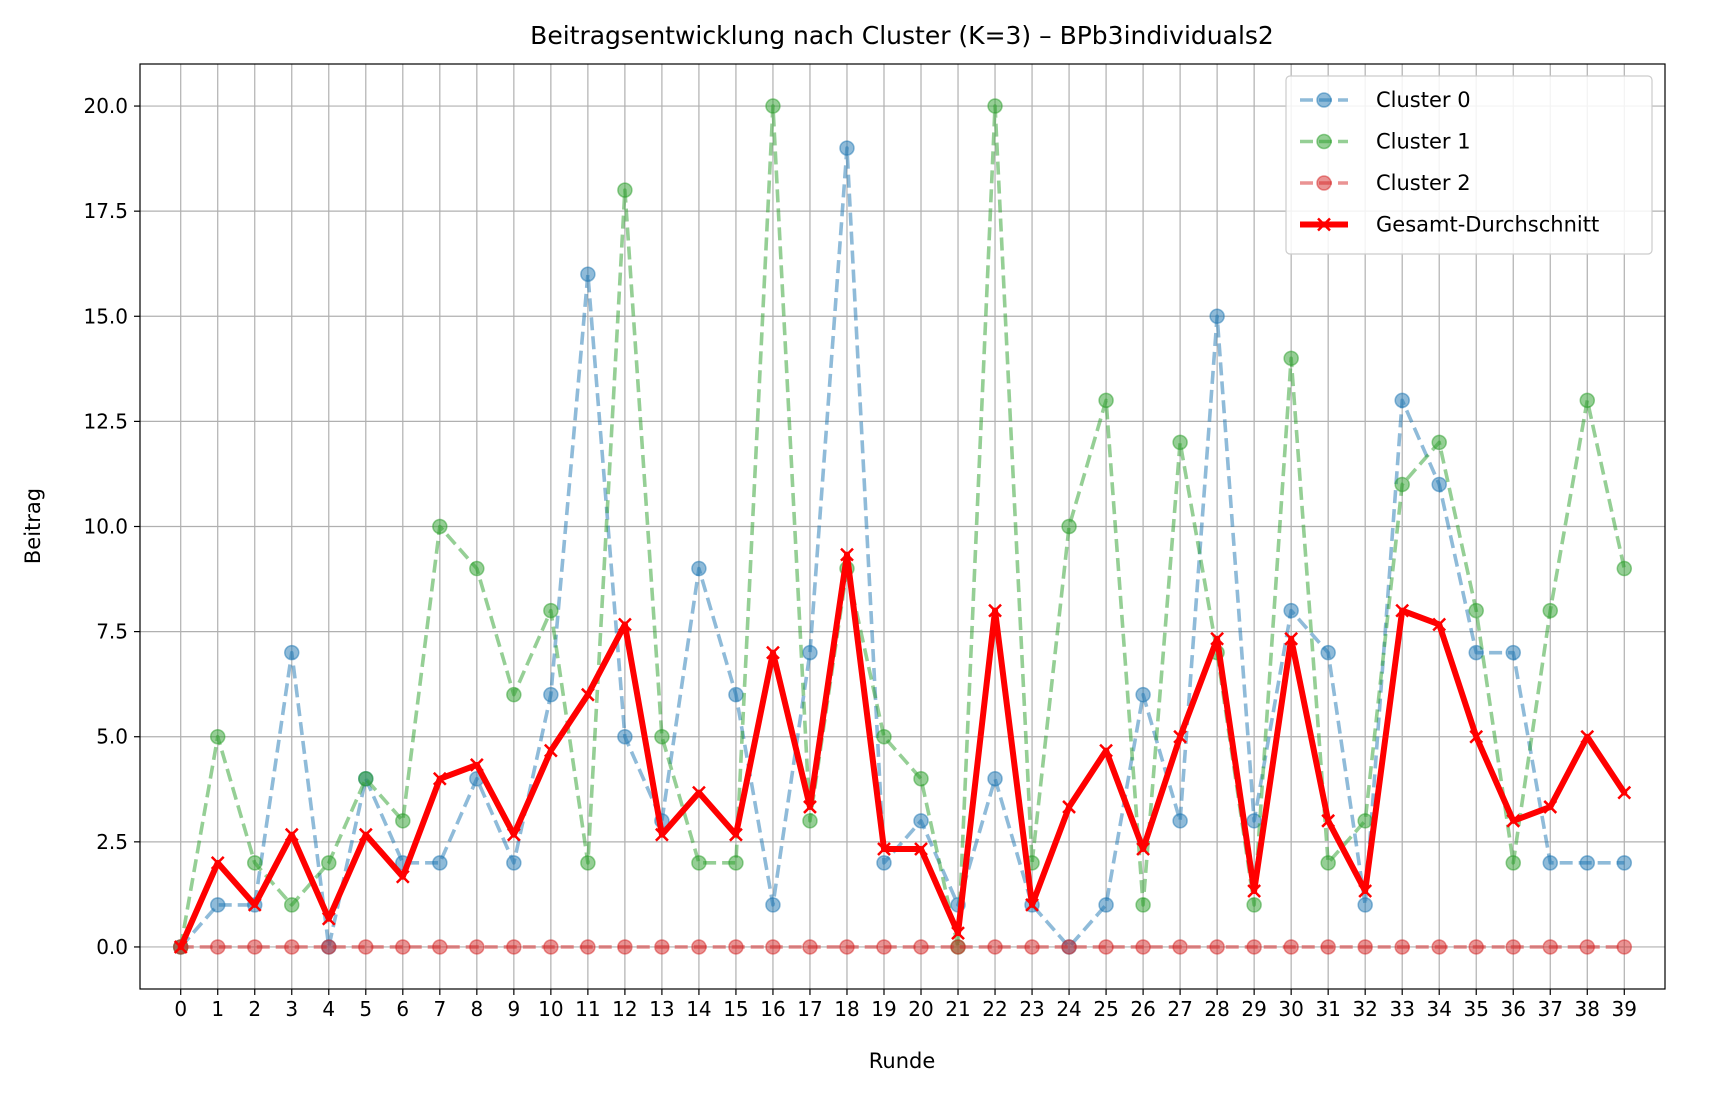  I want to click on x-tick-label: 36, so click(1513, 1009).